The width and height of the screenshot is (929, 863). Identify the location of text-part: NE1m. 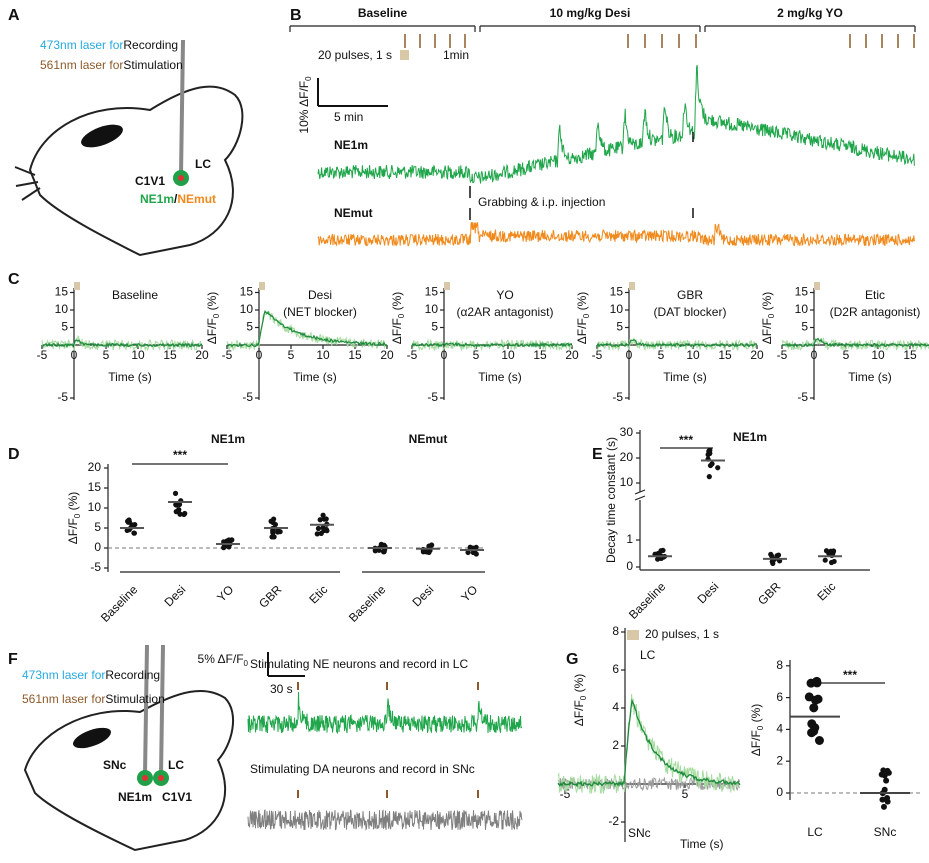
(157, 199).